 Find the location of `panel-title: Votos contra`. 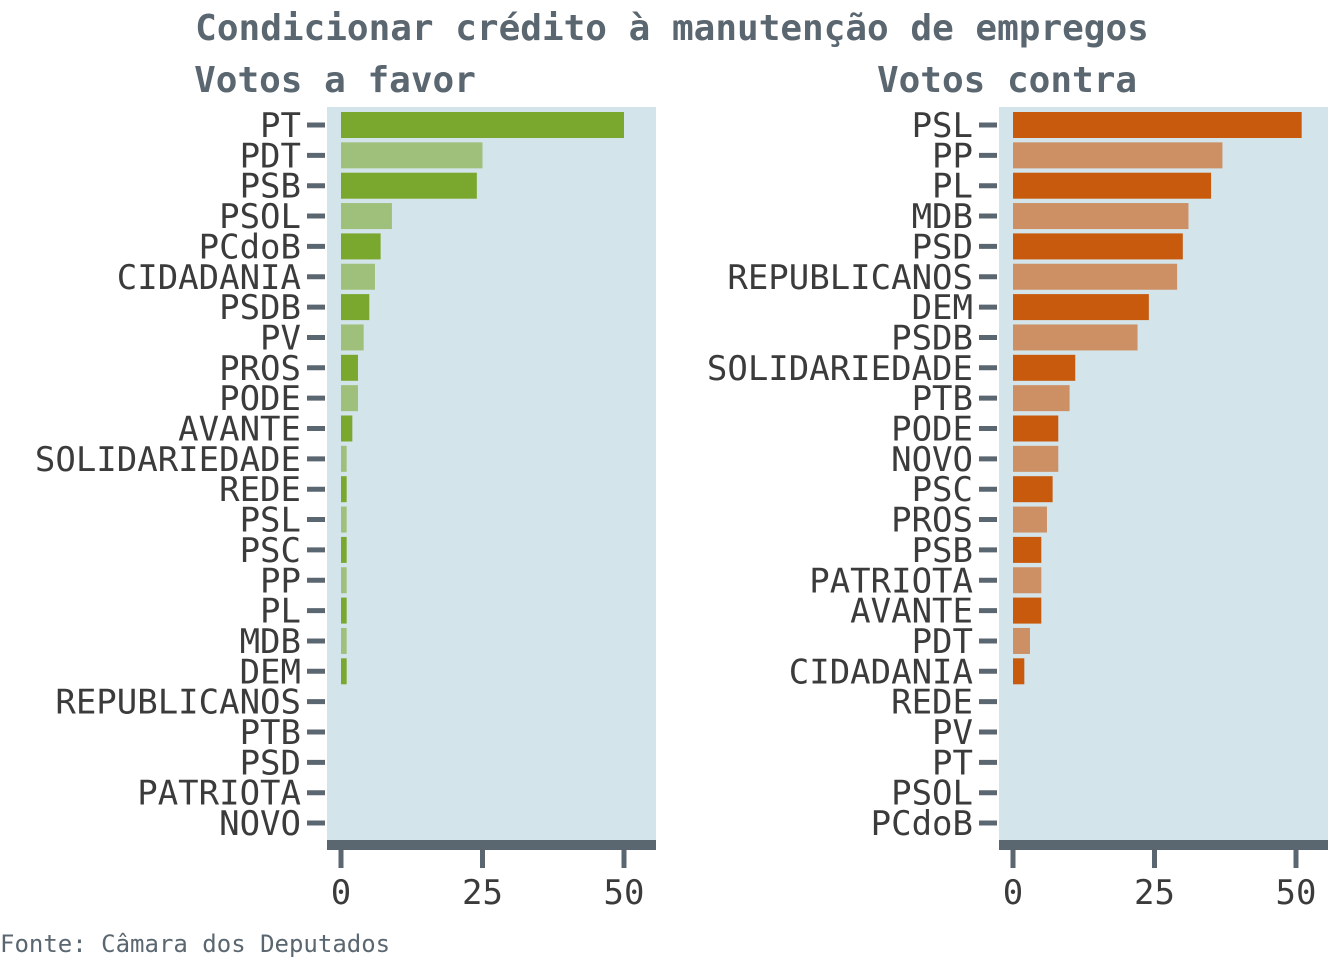

panel-title: Votos contra is located at coordinates (1007, 80).